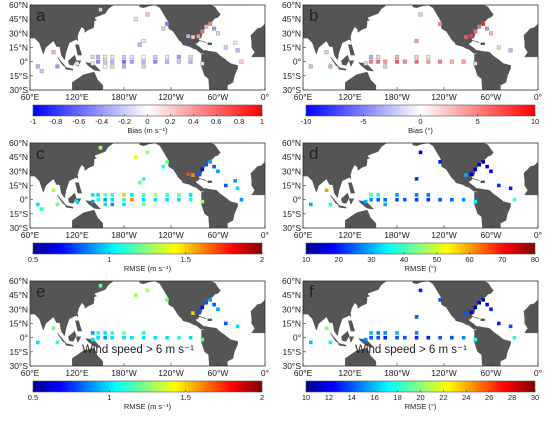  What do you see at coordinates (363, 121) in the screenshot?
I see `colorbar-tick-label: -5` at bounding box center [363, 121].